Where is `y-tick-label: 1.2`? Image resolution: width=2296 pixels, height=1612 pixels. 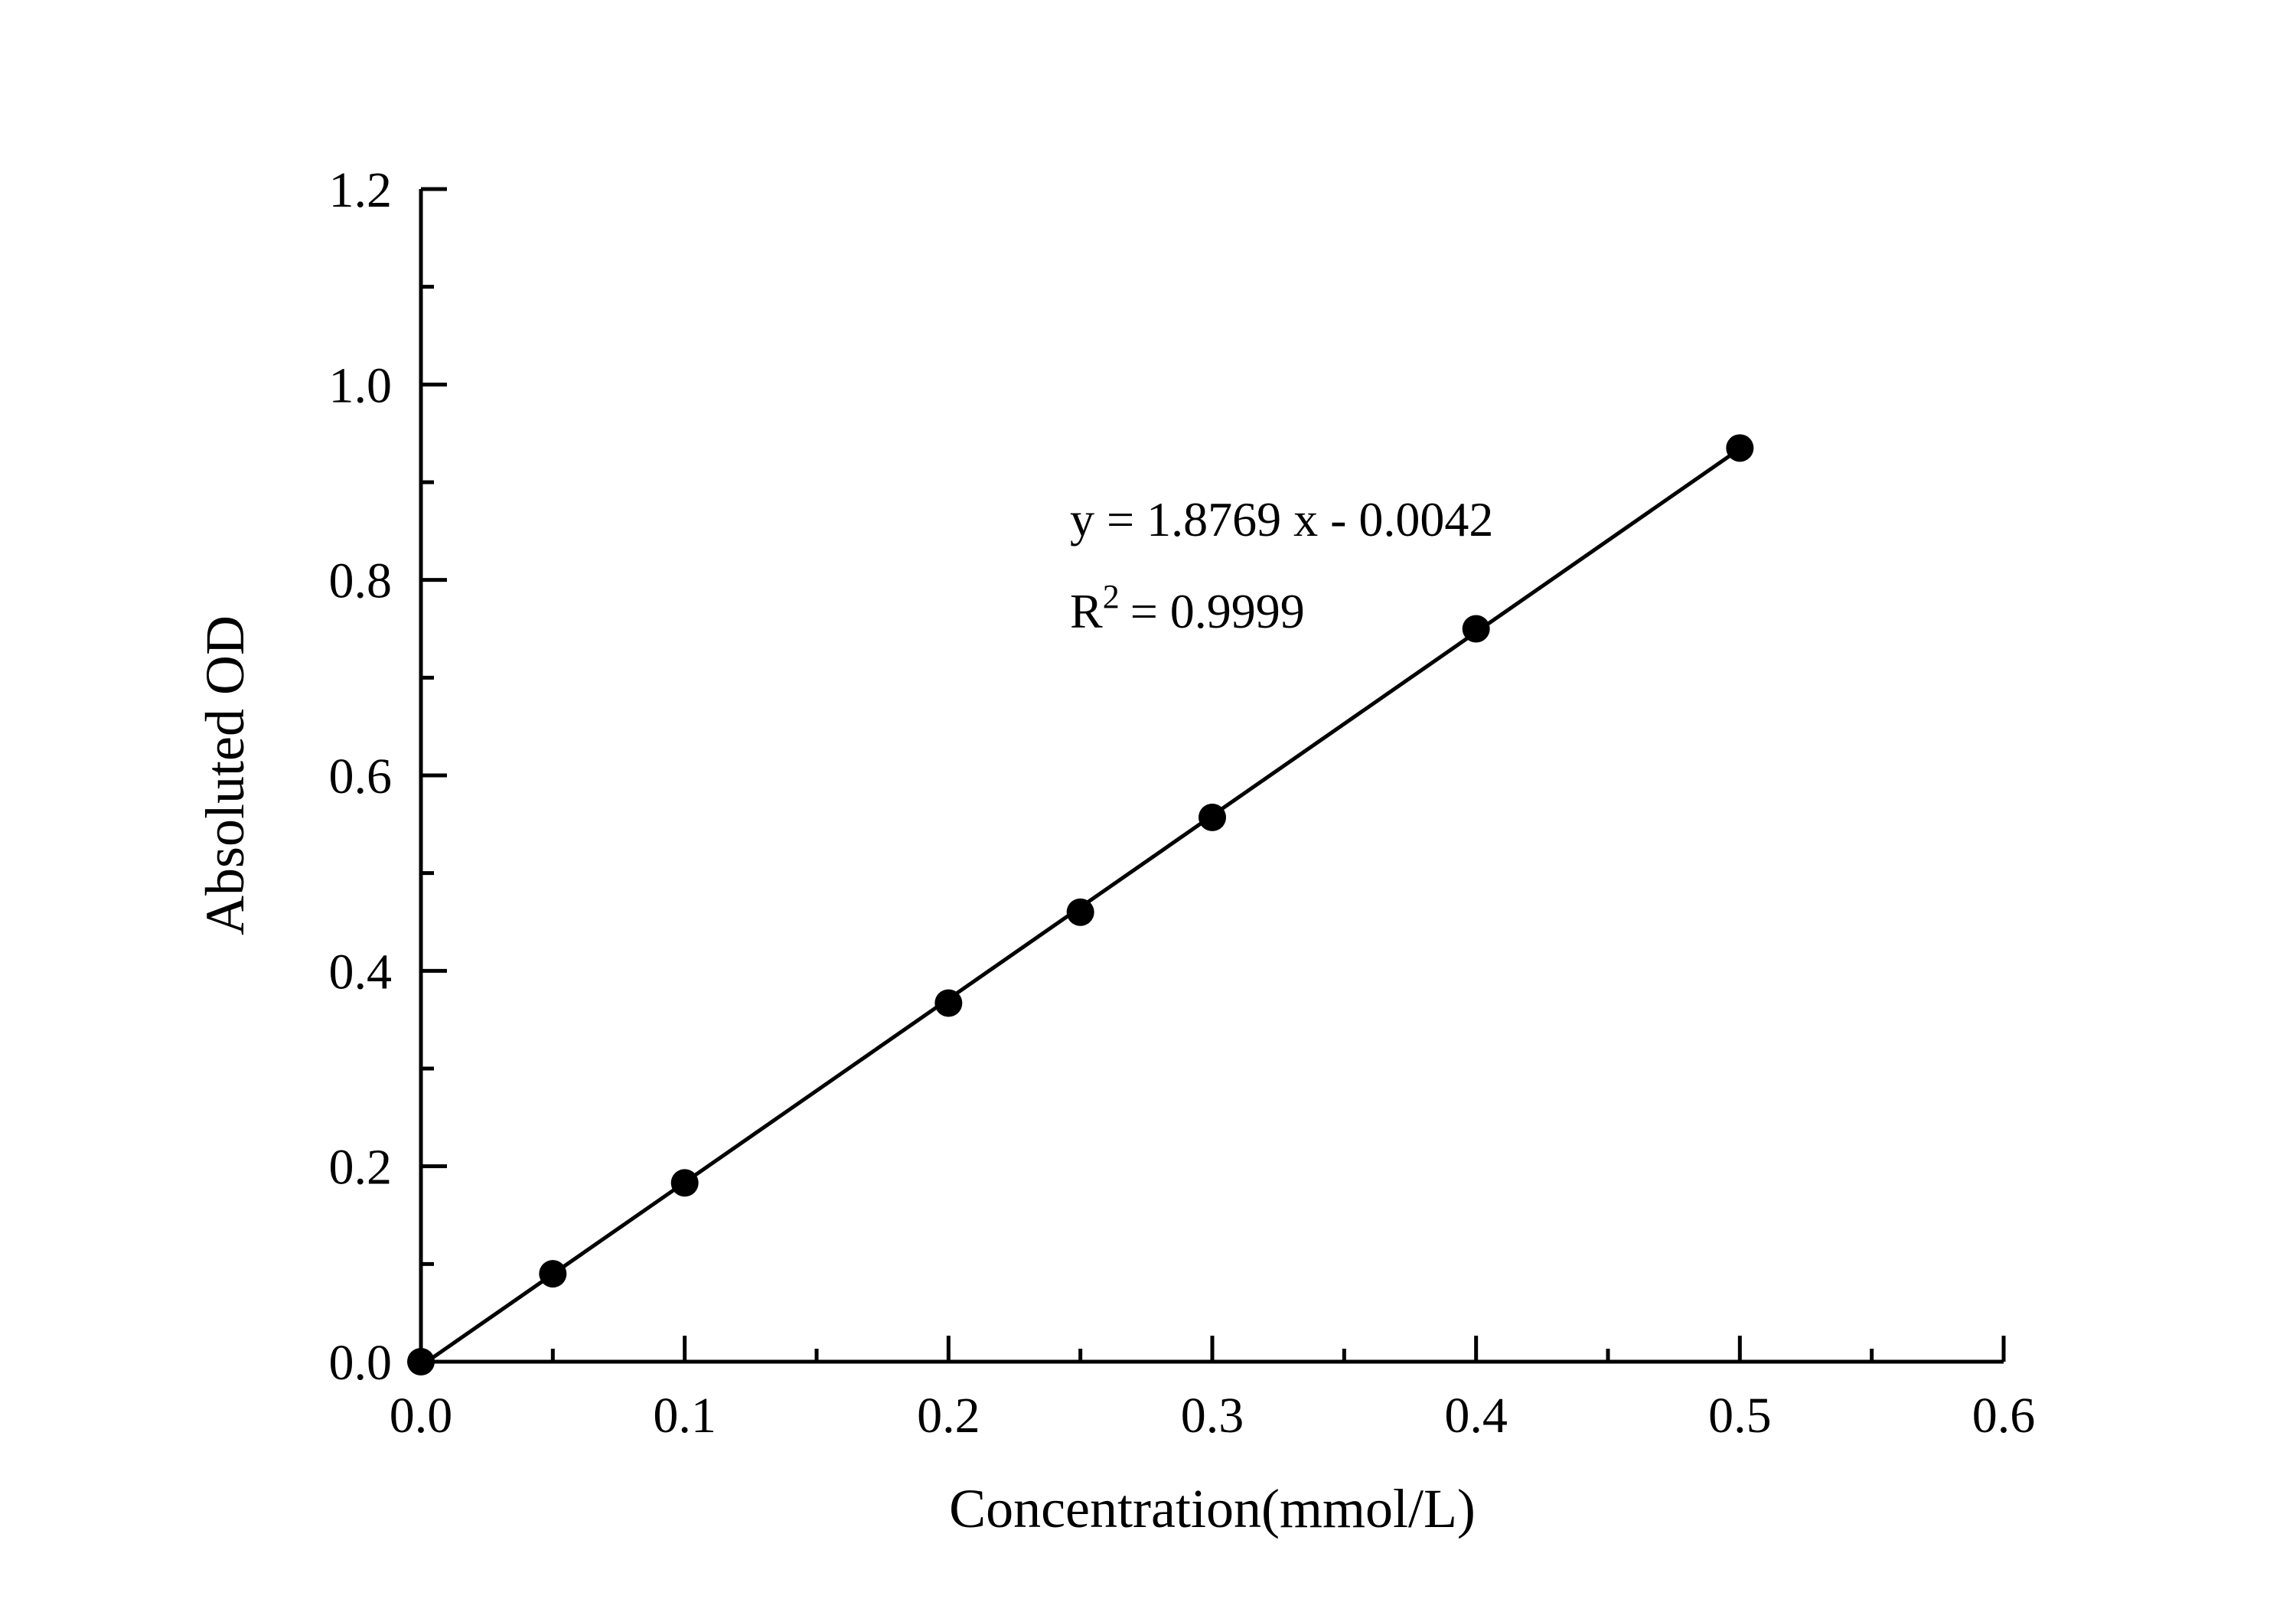
y-tick-label: 1.2 is located at coordinates (361, 190).